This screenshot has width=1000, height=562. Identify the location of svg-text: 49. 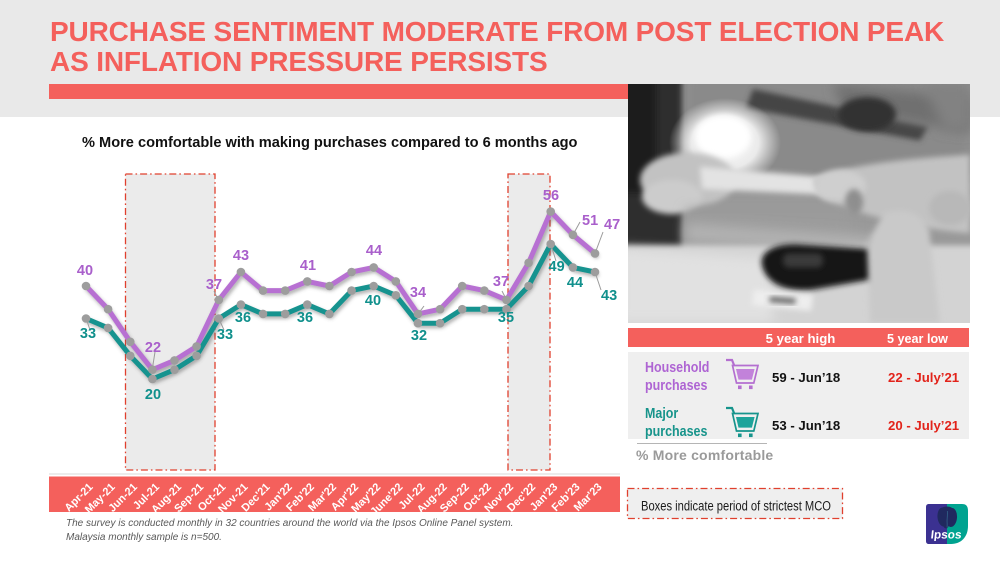
(557, 267).